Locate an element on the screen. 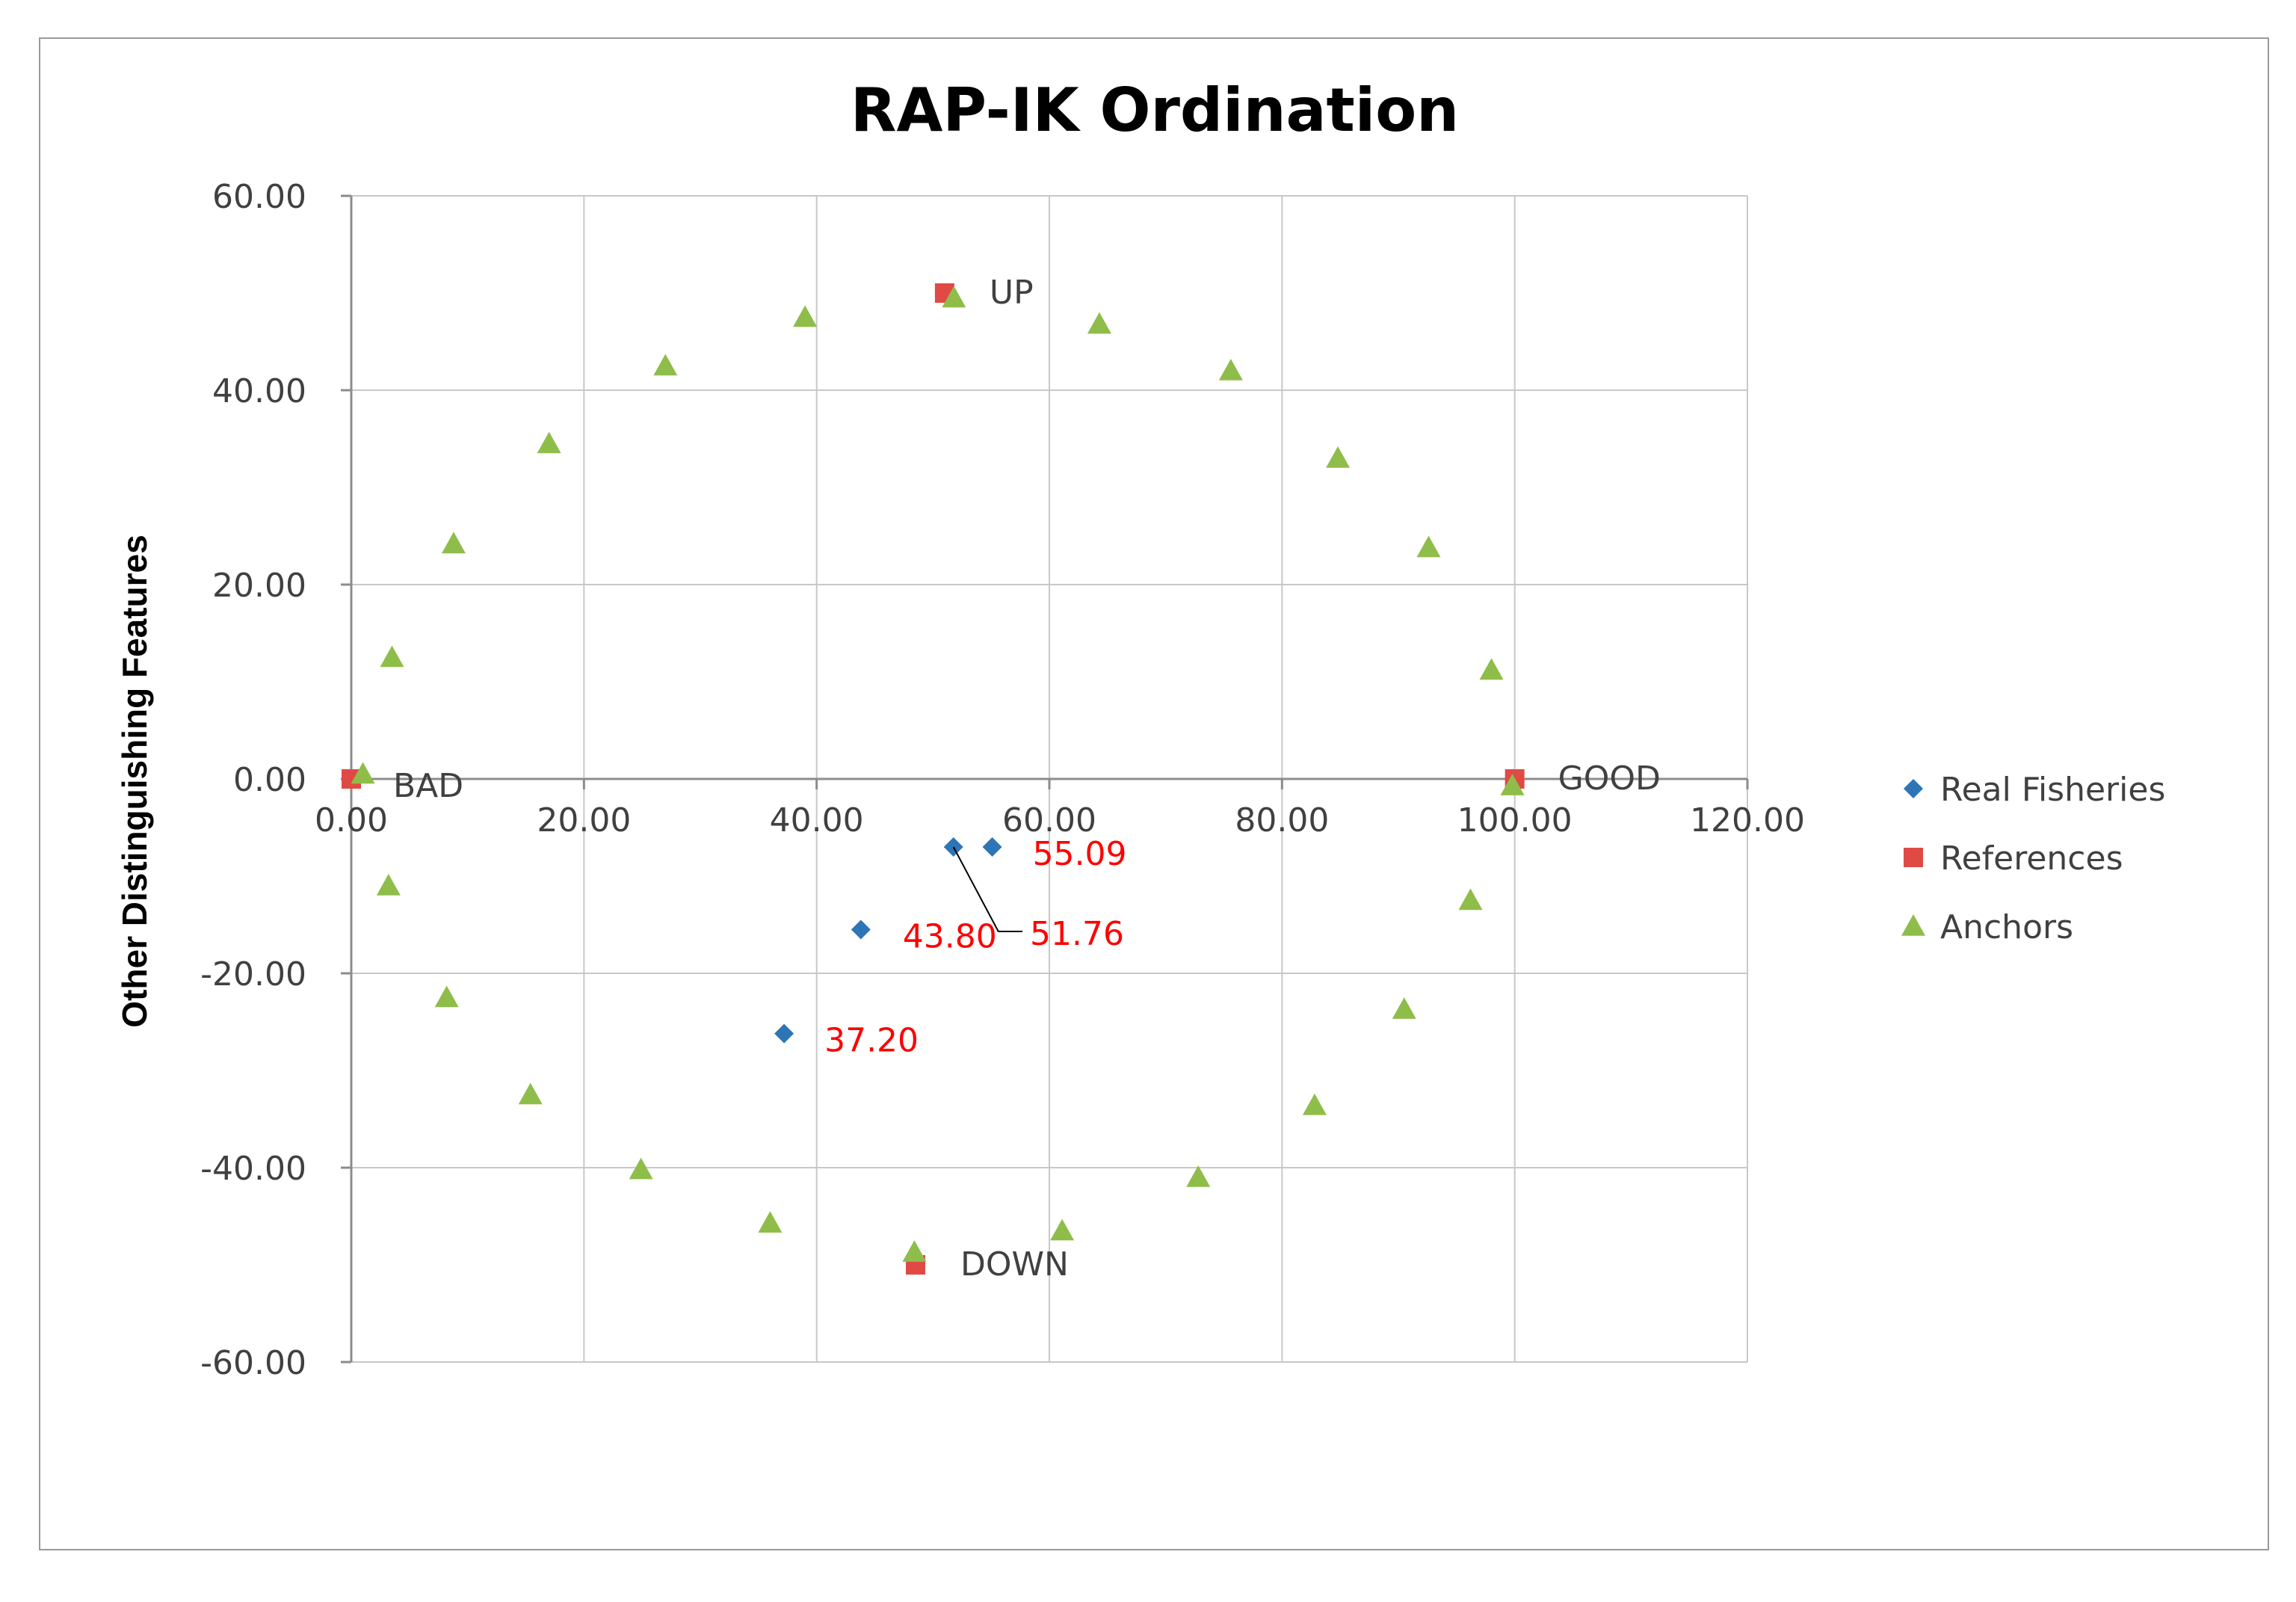  x-tick-label-6: 120.00 is located at coordinates (1748, 820).